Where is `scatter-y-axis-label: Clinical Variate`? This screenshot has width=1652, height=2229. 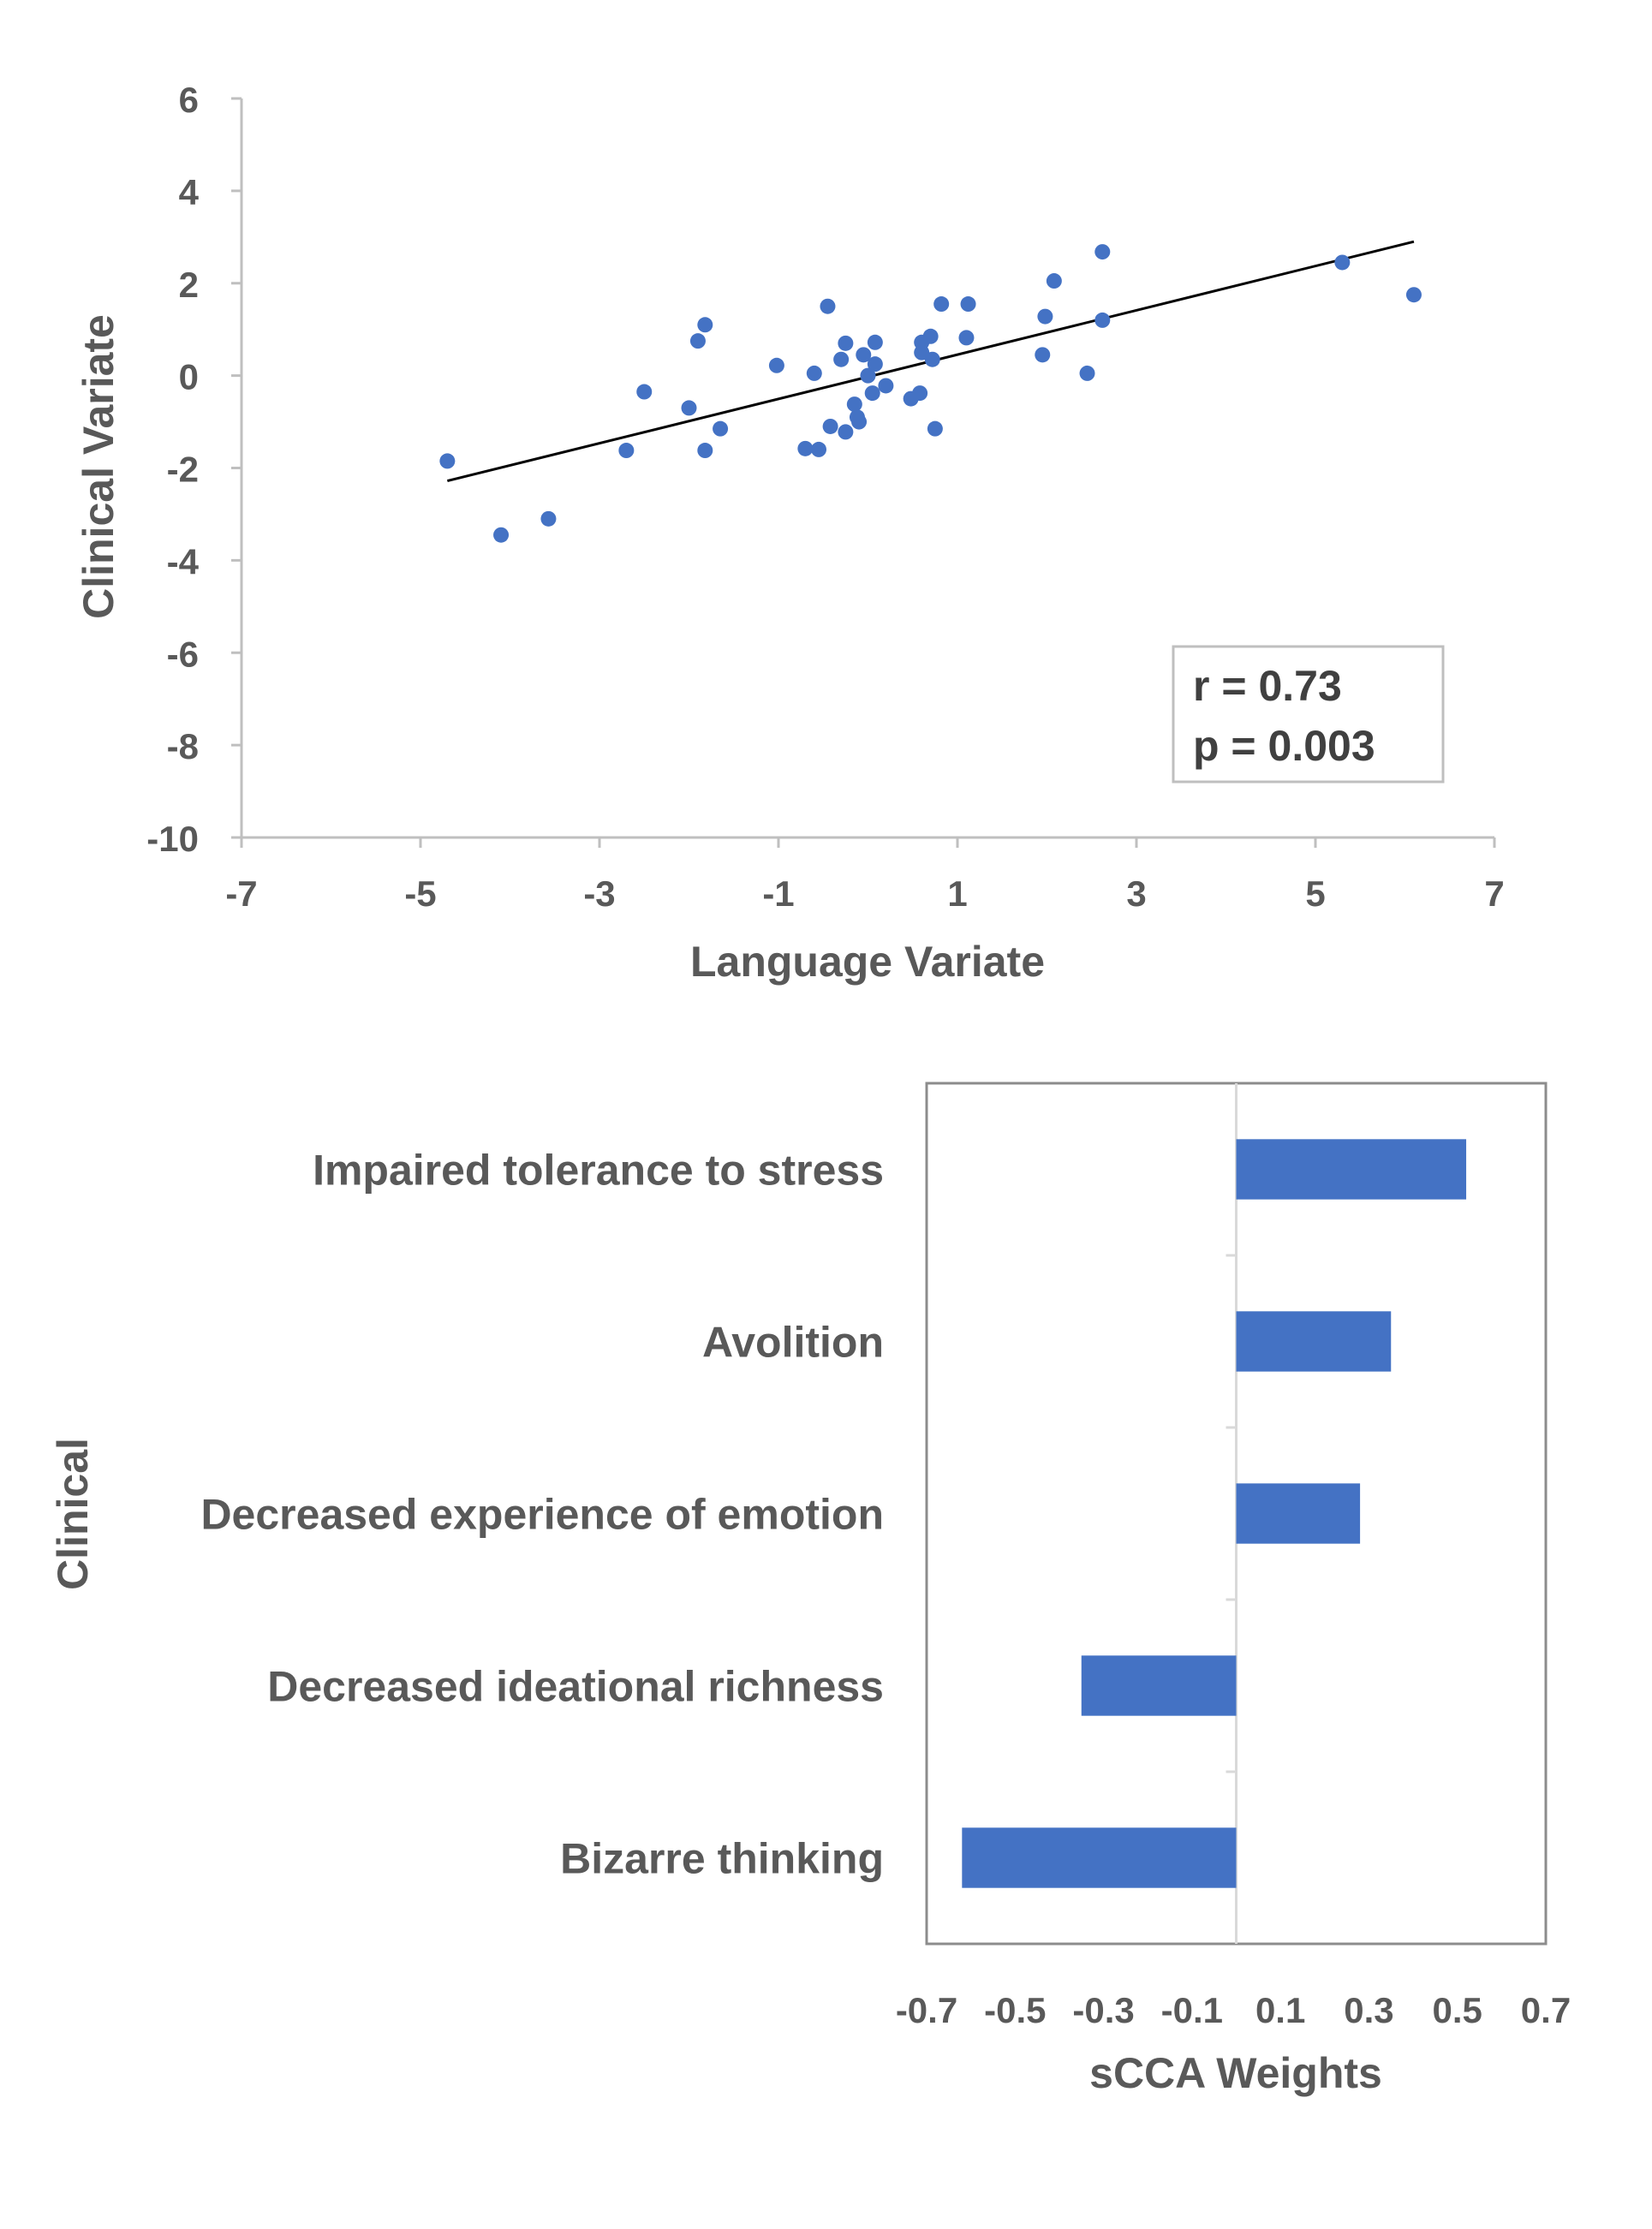 scatter-y-axis-label: Clinical Variate is located at coordinates (98, 466).